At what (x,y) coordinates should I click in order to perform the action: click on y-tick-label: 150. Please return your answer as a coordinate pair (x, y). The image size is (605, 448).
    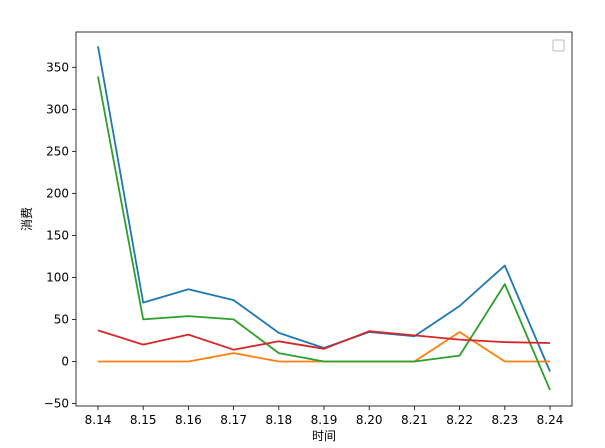
    Looking at the image, I should click on (57, 235).